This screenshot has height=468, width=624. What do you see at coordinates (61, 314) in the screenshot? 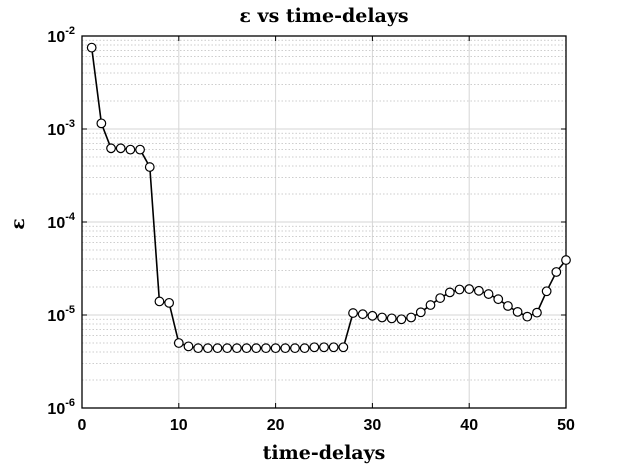
I see `y-tick-label: 10⁻⁵` at bounding box center [61, 314].